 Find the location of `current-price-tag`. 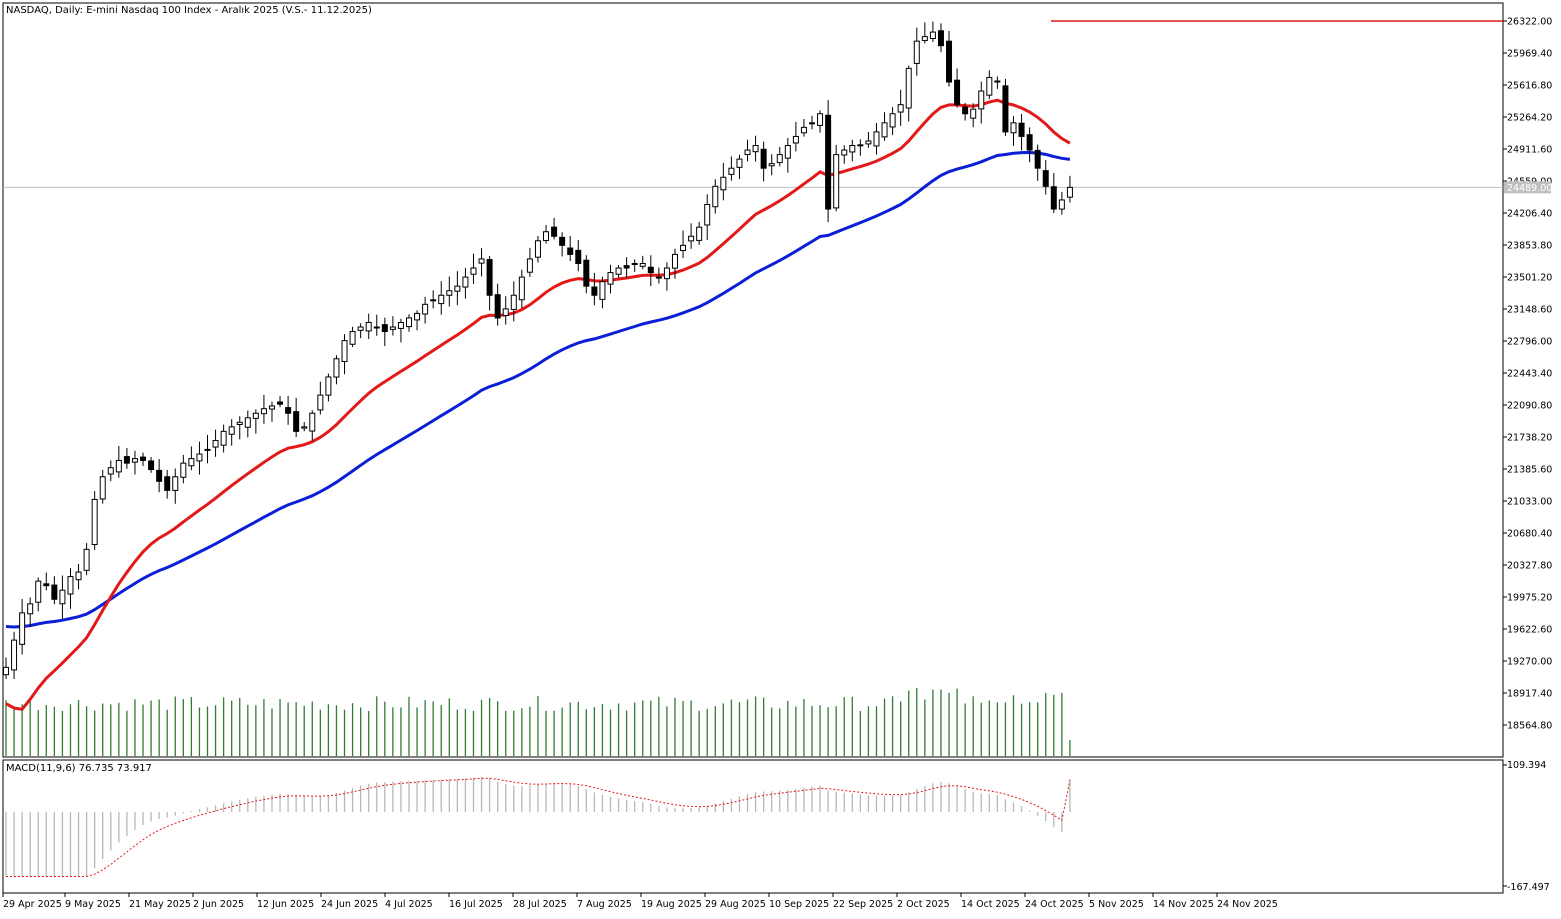

current-price-tag is located at coordinates (1527, 187).